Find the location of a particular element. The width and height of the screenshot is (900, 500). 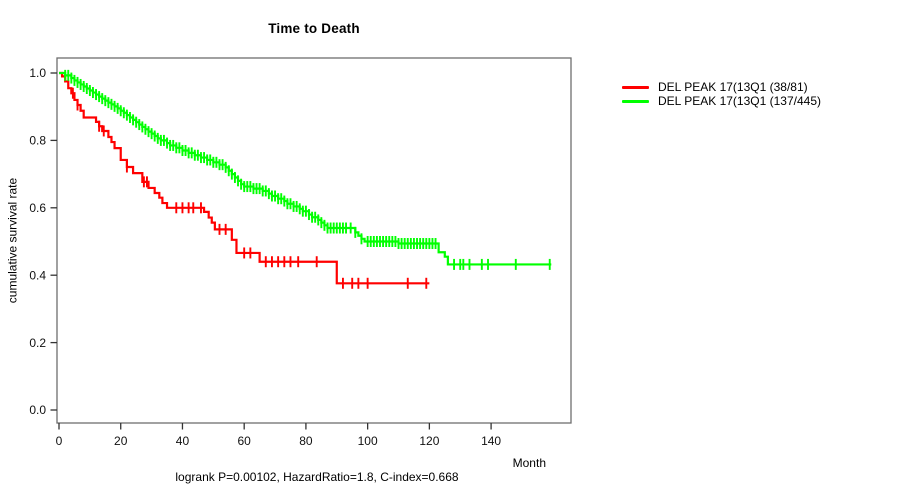

y-tick-label: 0.6 is located at coordinates (37, 208).